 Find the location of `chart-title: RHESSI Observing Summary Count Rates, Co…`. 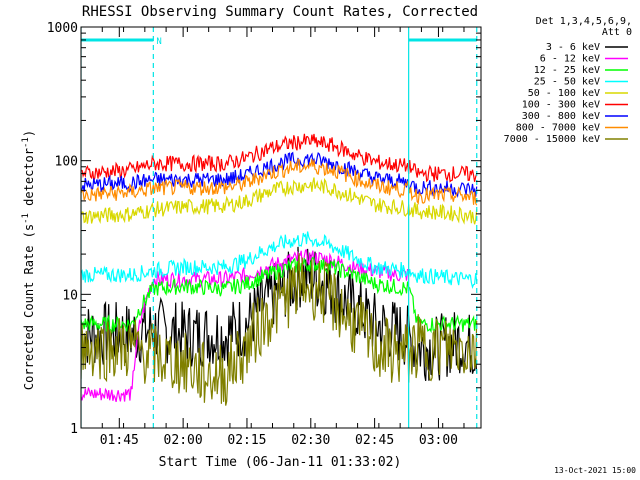

chart-title: RHESSI Observing Summary Count Rates, Co… is located at coordinates (280, 12).